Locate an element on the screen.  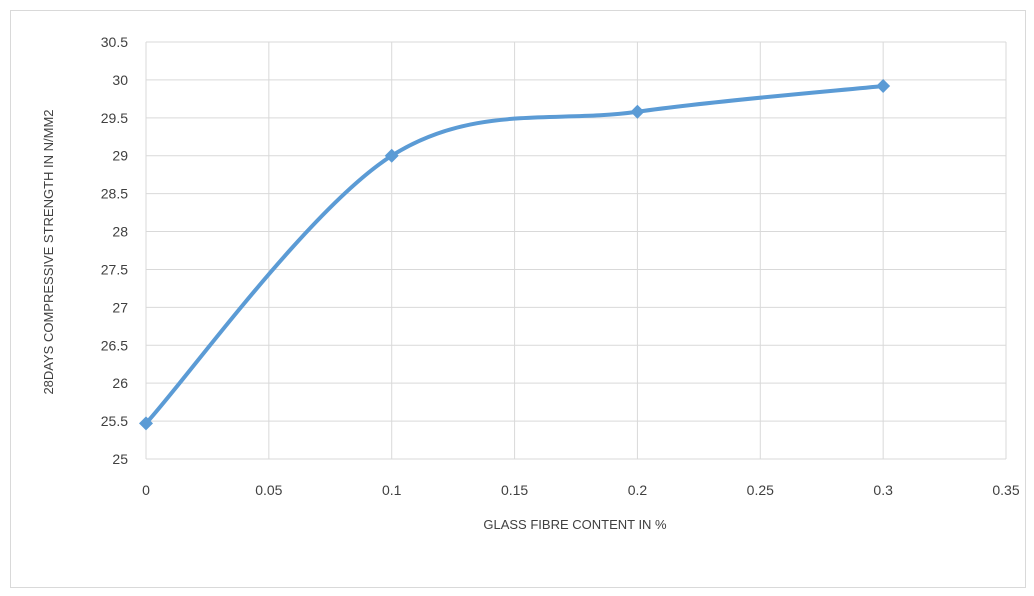
y-tick-label: 25 is located at coordinates (120, 459).